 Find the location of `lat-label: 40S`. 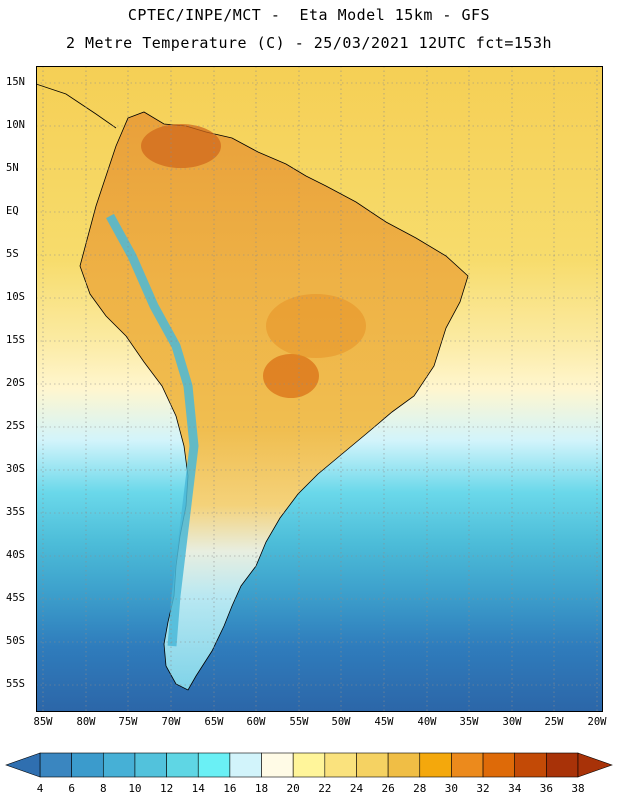

lat-label: 40S is located at coordinates (15, 555).